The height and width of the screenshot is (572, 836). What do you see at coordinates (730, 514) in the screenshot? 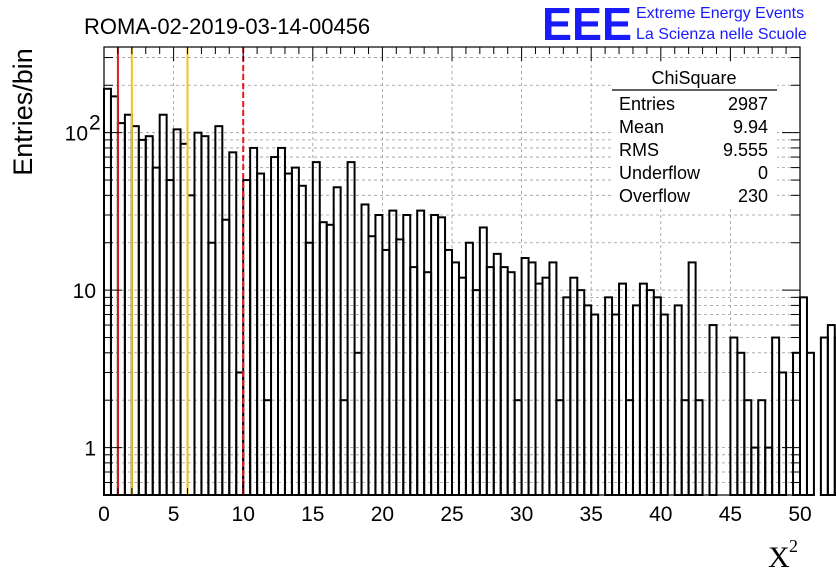
I see `x-tick-label: 45` at bounding box center [730, 514].